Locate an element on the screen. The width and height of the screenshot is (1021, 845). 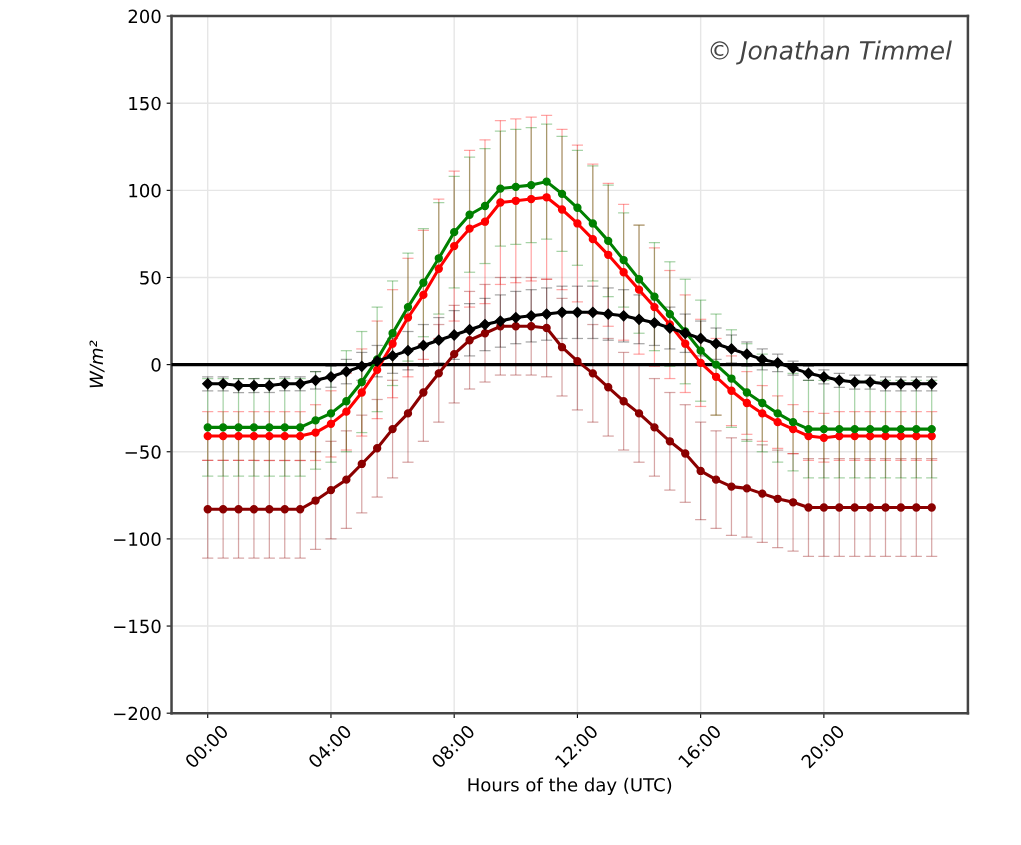
y-tick-label: −50 is located at coordinates (143, 452).